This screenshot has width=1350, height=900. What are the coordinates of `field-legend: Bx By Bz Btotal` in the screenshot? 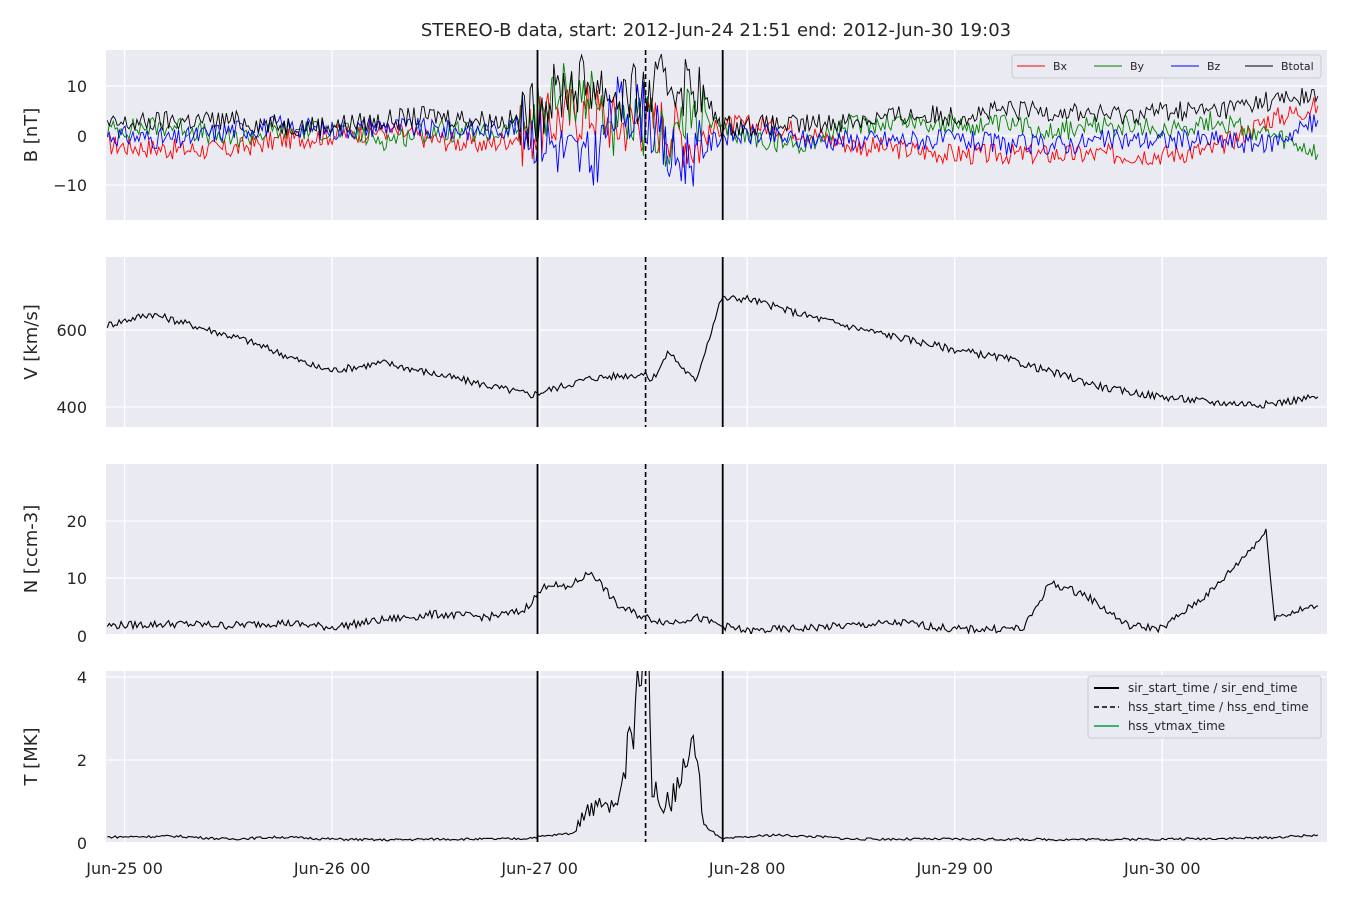 It's located at (1166, 66).